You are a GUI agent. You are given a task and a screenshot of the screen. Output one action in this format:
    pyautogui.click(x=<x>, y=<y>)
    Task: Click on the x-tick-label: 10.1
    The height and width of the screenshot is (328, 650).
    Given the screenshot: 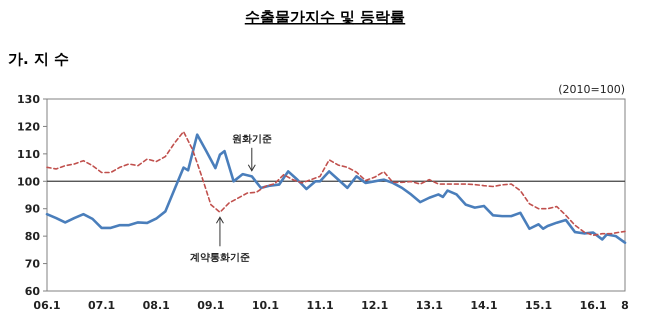 What is the action you would take?
    pyautogui.click(x=266, y=305)
    